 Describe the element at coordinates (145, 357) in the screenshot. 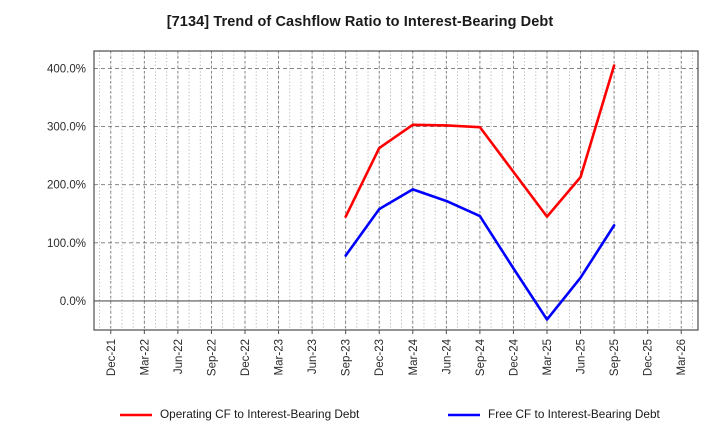

I see `x-axis-tick-label: Mar-22` at that location.